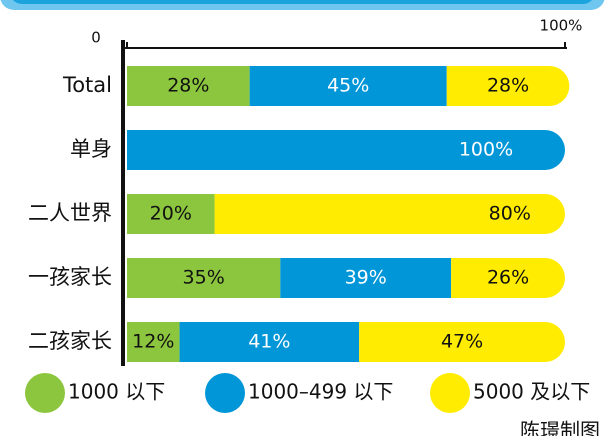 The image size is (605, 436). What do you see at coordinates (302, 2) in the screenshot?
I see `top-banner-inner` at bounding box center [302, 2].